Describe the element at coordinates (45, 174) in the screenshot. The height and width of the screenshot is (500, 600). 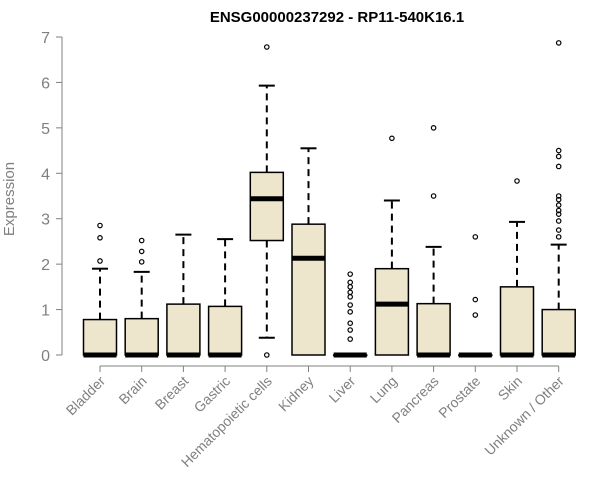
I see `y-tick-label: 4` at that location.